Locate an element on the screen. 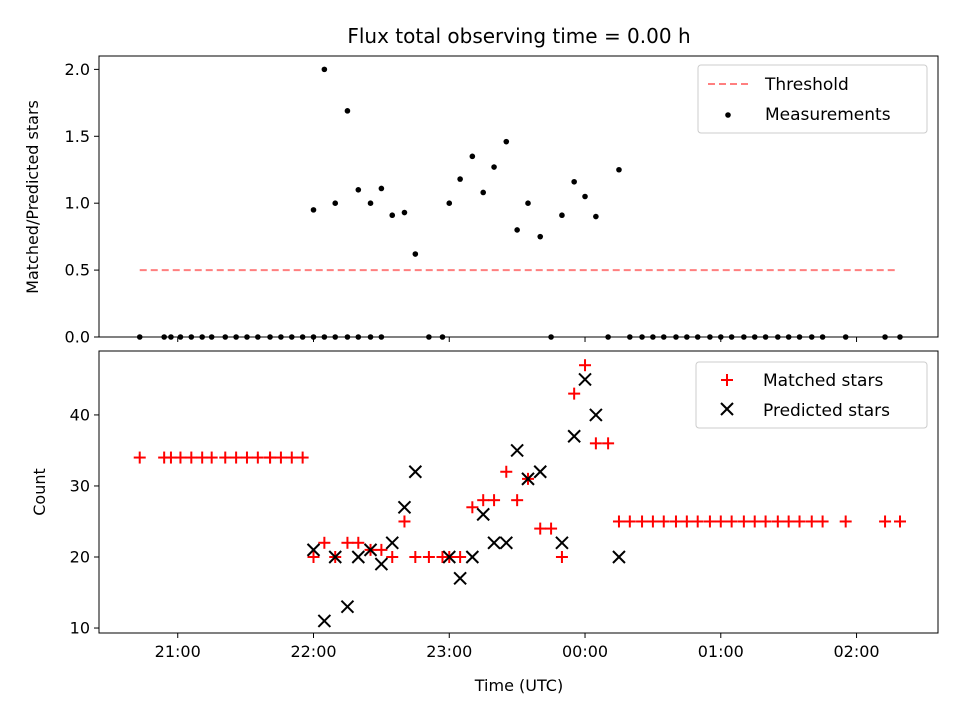 The image size is (960, 720). x-axis-label: Time (UTC) is located at coordinates (518, 685).